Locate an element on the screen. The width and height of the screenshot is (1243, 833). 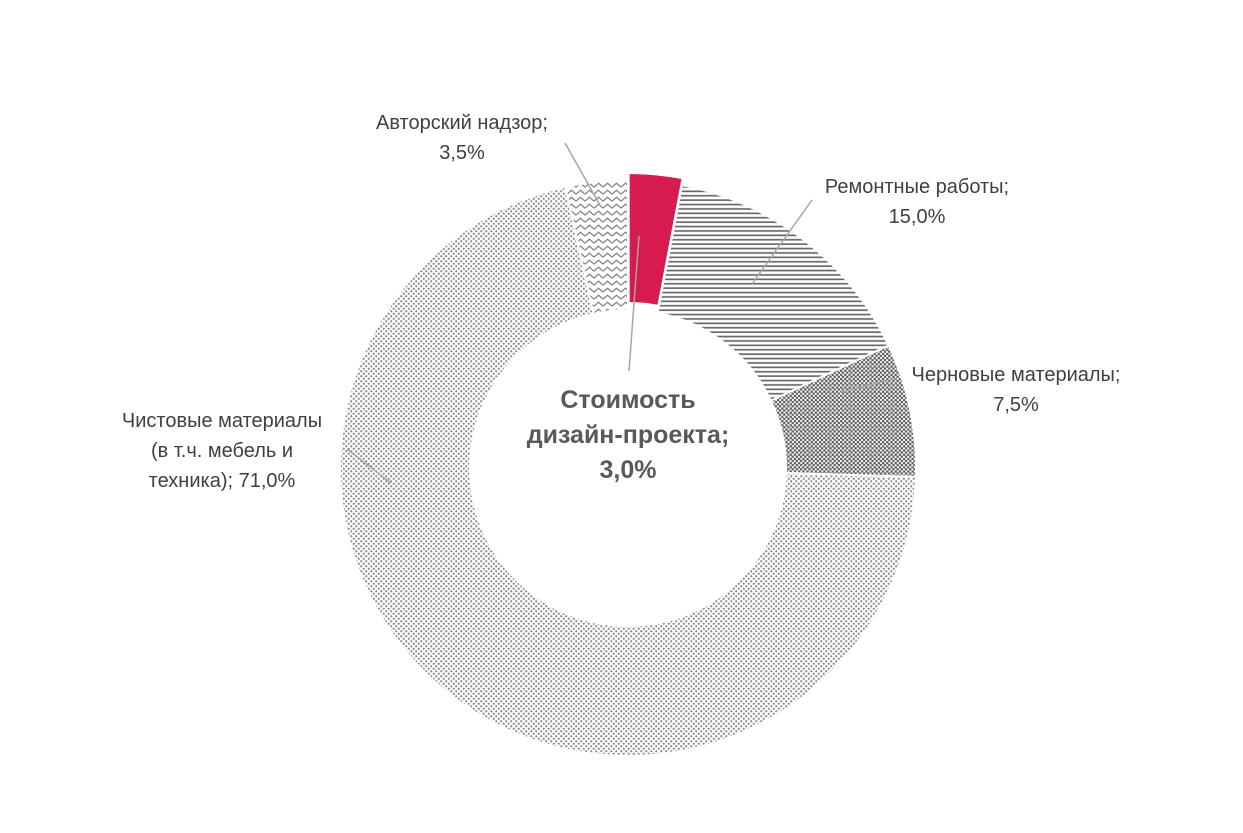
data-label-repair-works: Ремонтные работы; 15,0% is located at coordinates (917, 202).